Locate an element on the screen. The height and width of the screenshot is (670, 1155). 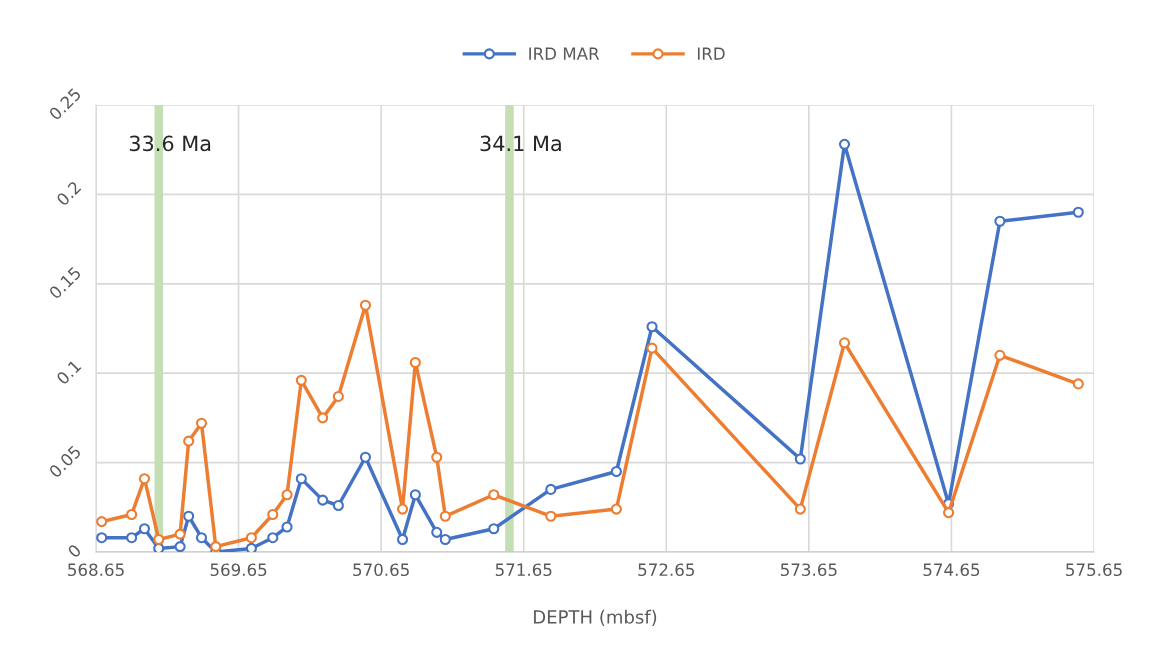
y-tick-label: 0.1 is located at coordinates (68, 372).